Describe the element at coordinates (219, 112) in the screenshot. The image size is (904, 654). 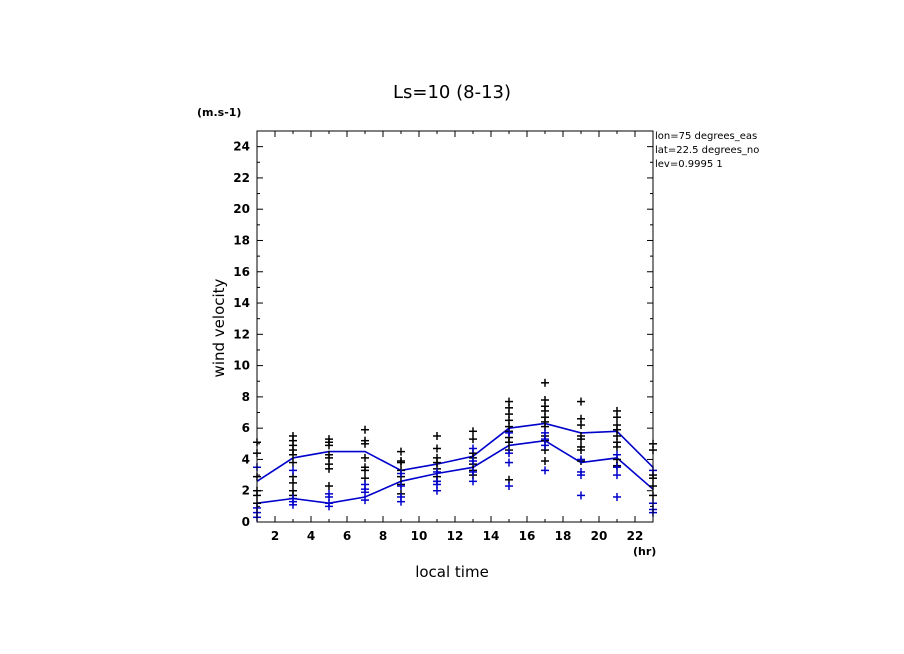
I see `y-unit-label: (m.s-1)` at that location.